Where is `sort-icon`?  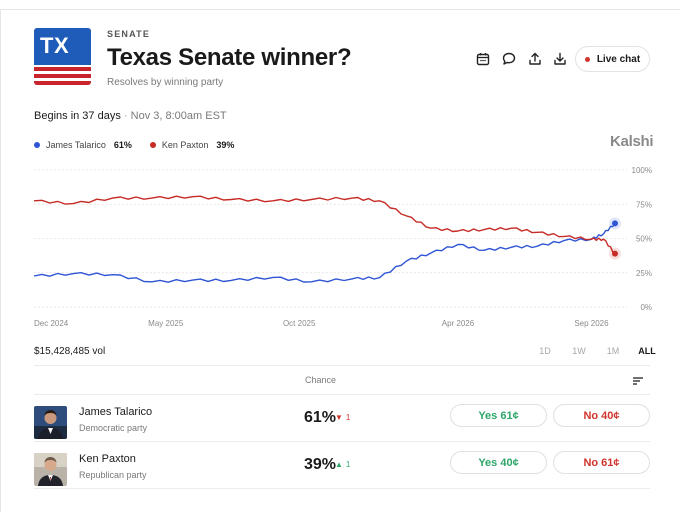
sort-icon is located at coordinates (638, 380).